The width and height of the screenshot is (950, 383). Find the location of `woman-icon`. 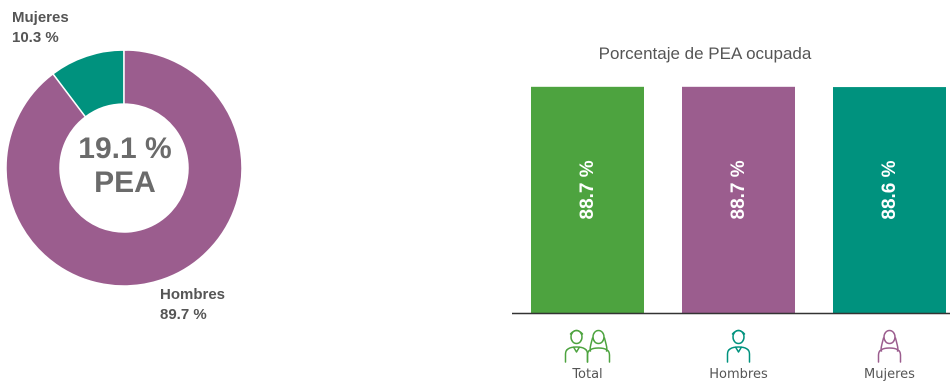

woman-icon is located at coordinates (890, 347).